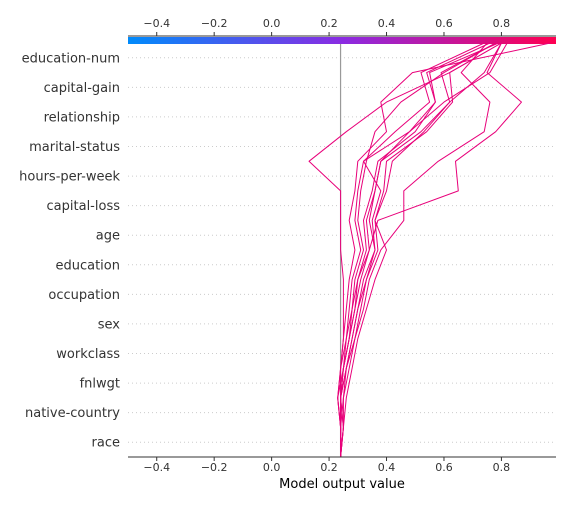  What do you see at coordinates (87, 265) in the screenshot?
I see `feature-label: education` at bounding box center [87, 265].